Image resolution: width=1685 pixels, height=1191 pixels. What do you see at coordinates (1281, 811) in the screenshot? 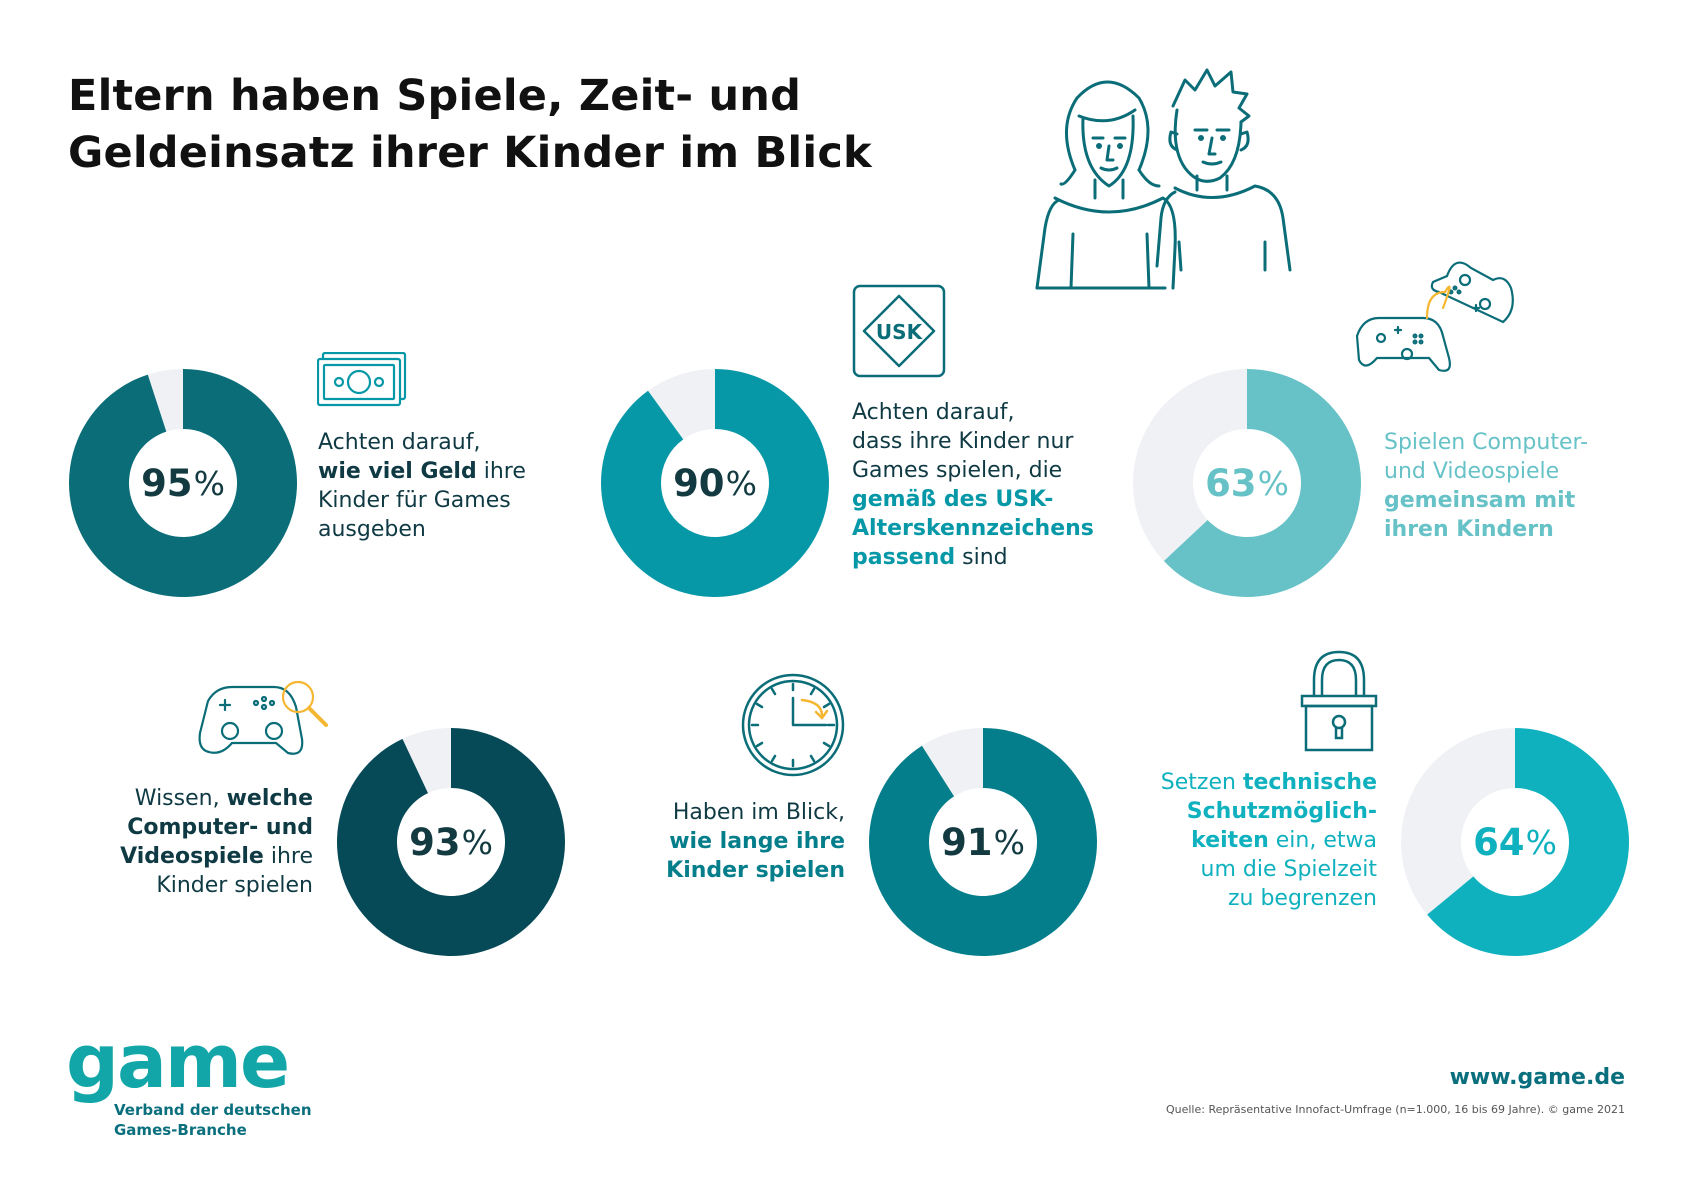
I see `desc-6-bold-2: Schutzmöglich-` at bounding box center [1281, 811].